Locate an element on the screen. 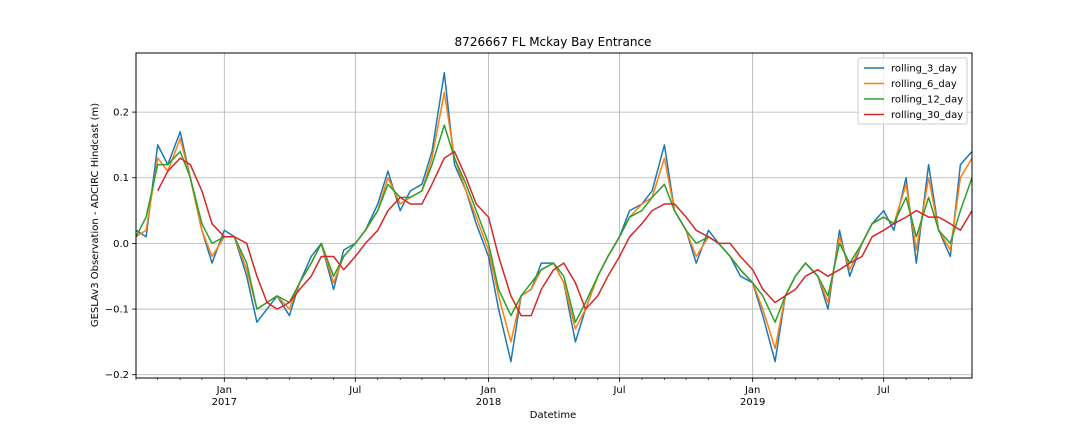 Image resolution: width=1080 pixels, height=432 pixels. y-tick-label: −0.2 is located at coordinates (117, 375).